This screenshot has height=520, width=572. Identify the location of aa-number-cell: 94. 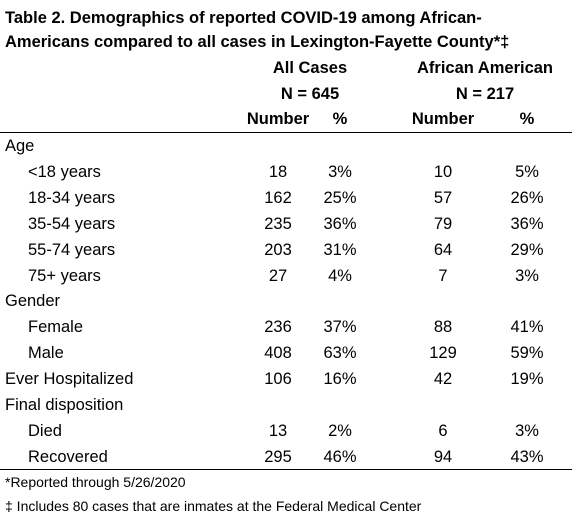
(443, 457).